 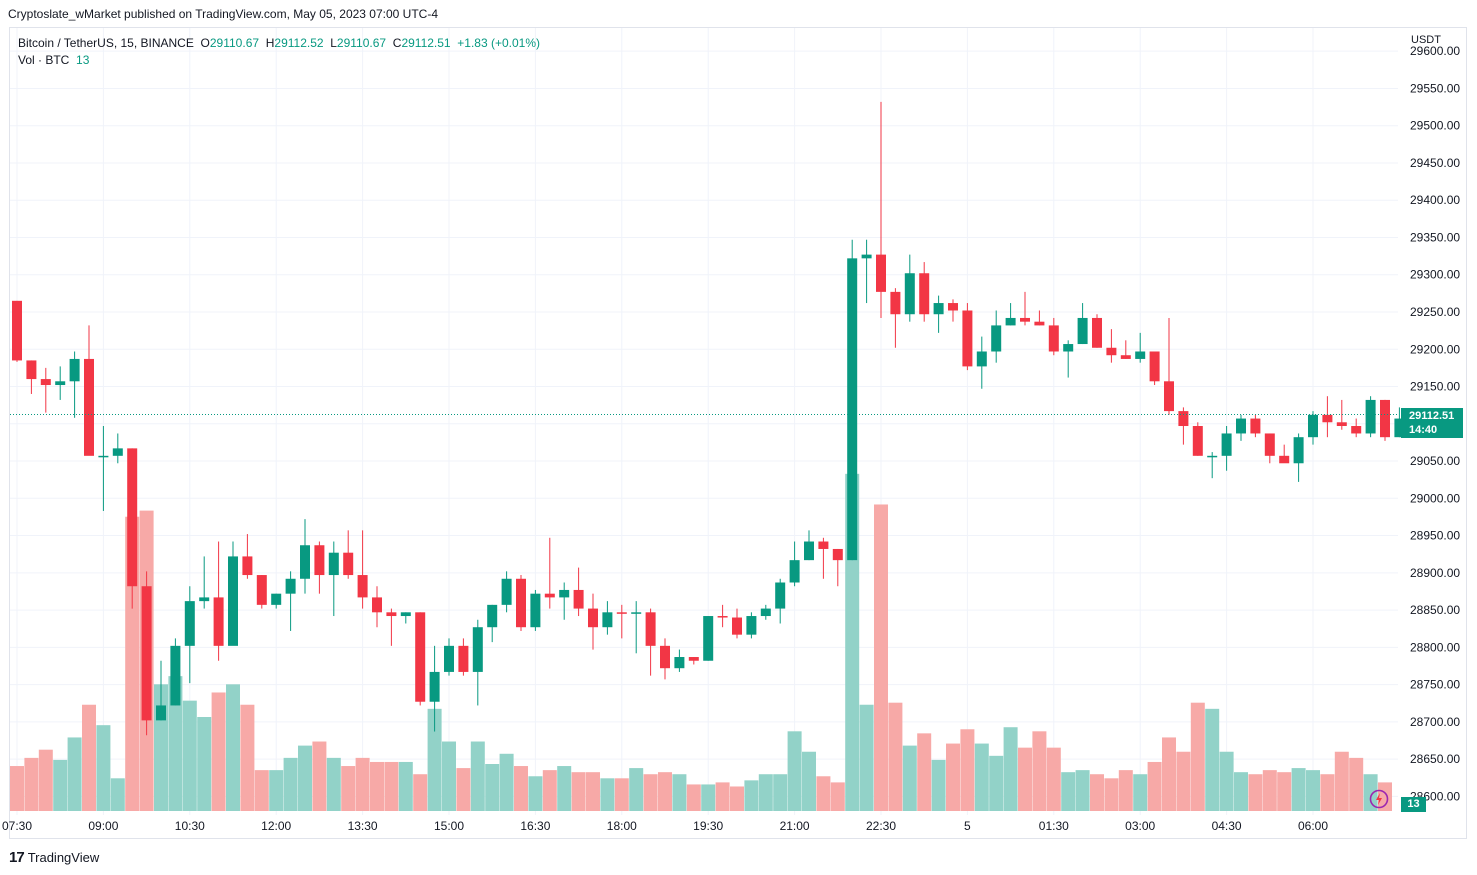 What do you see at coordinates (1435, 126) in the screenshot?
I see `price-tick-label: 29500.00` at bounding box center [1435, 126].